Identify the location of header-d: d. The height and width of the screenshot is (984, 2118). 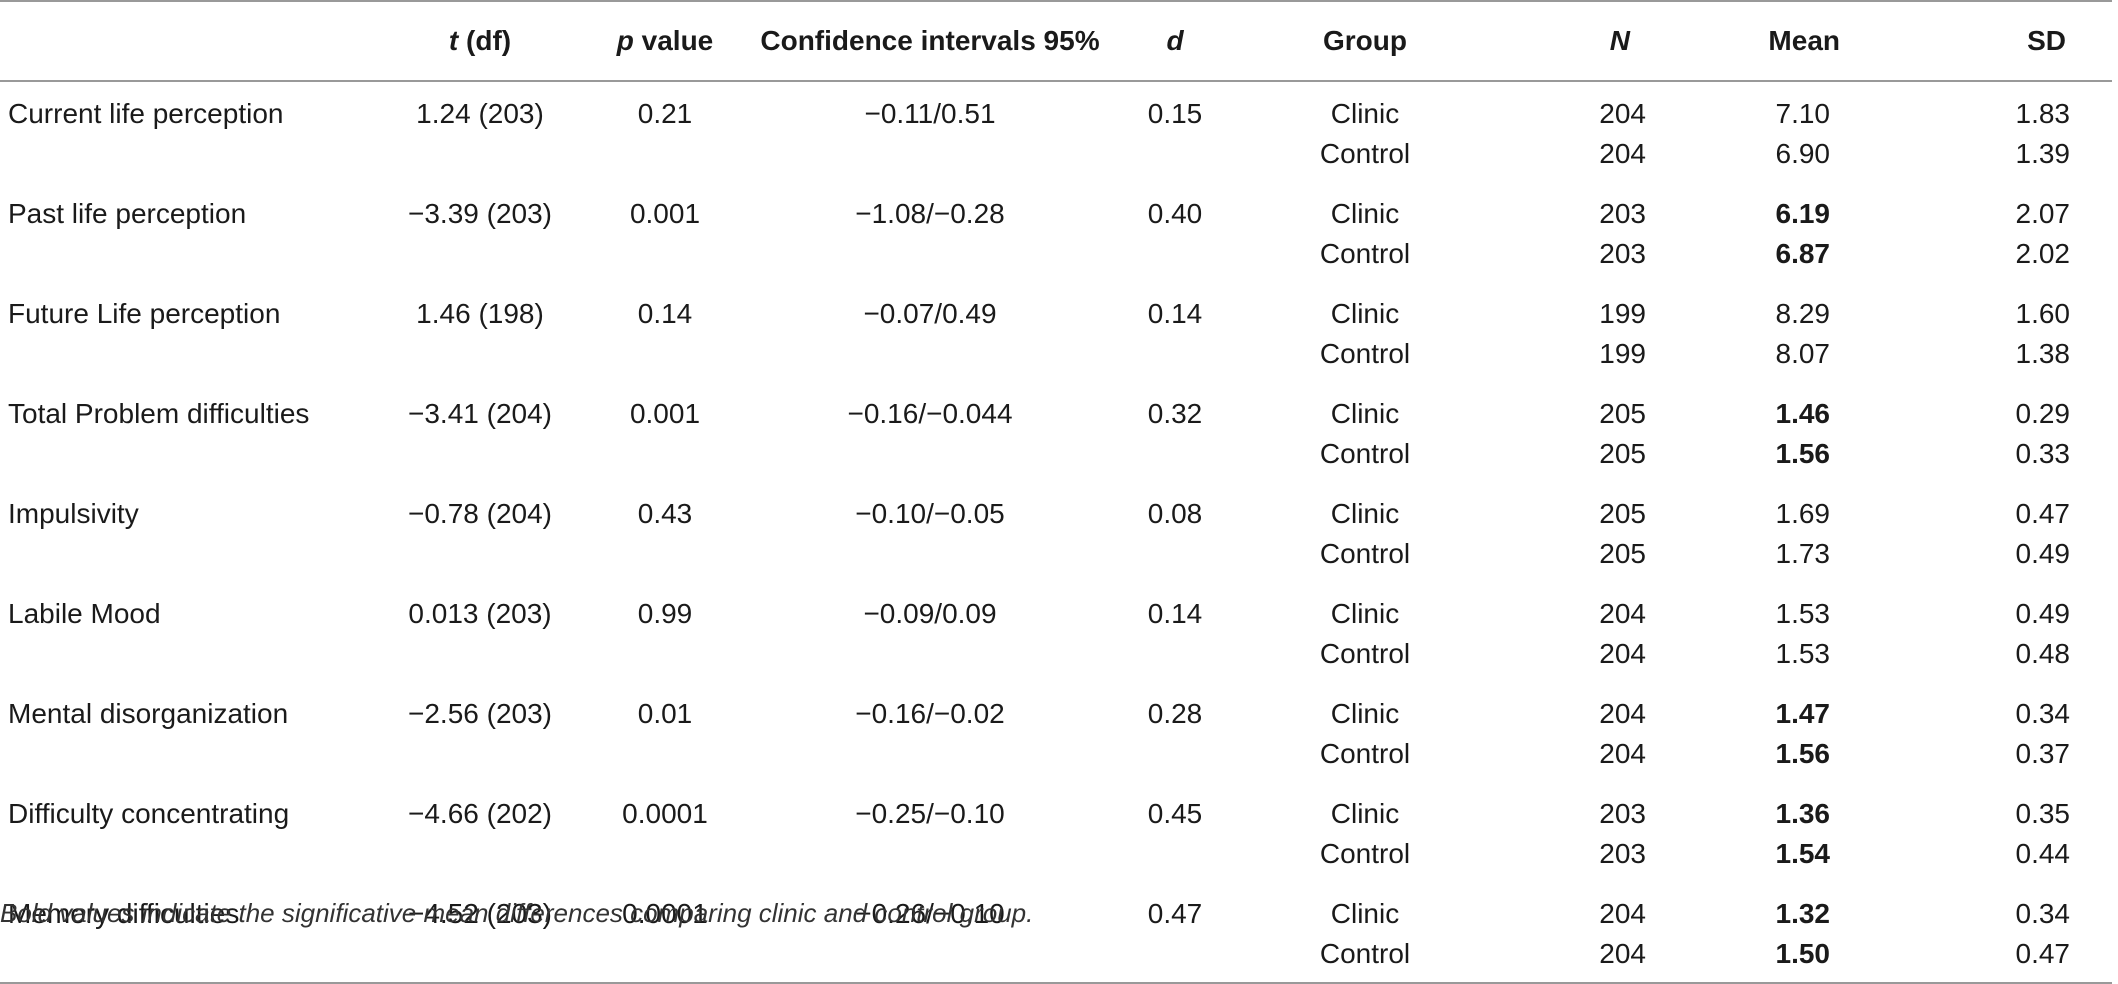
(1175, 41).